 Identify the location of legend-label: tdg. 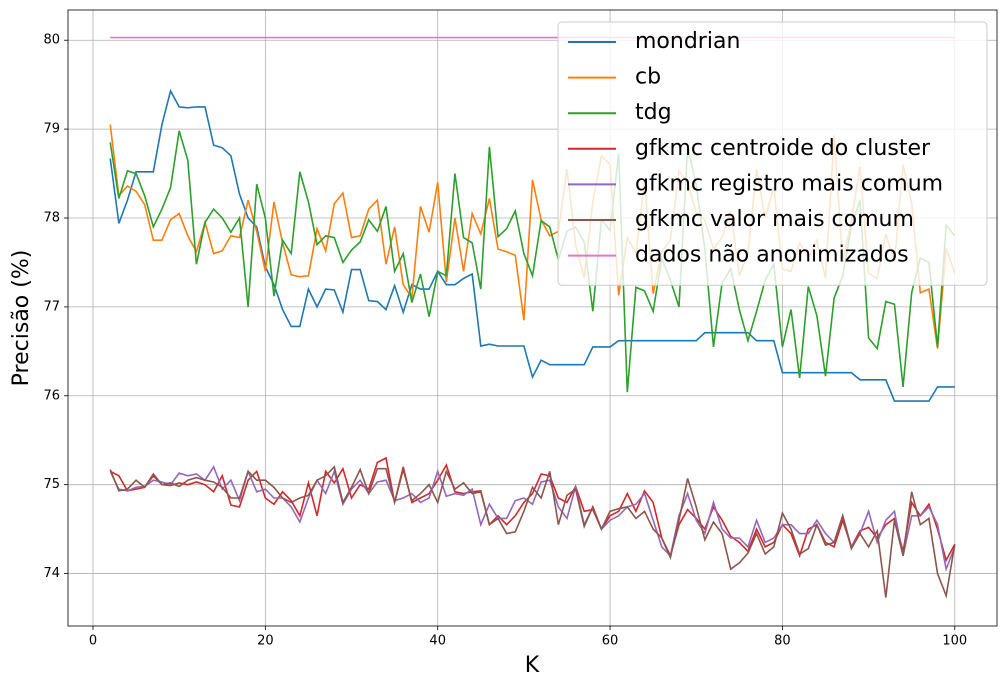
(653, 112).